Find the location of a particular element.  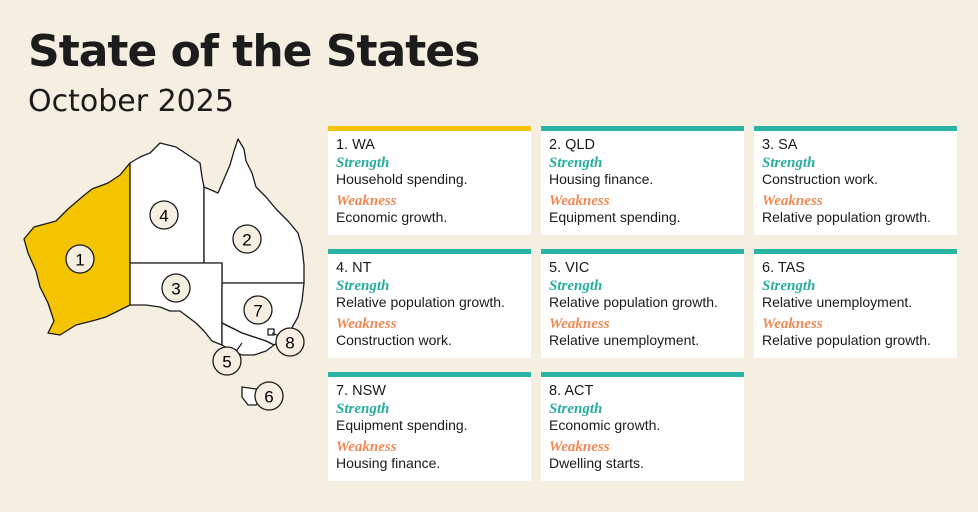

weakness-value: Economic growth. is located at coordinates (392, 217).